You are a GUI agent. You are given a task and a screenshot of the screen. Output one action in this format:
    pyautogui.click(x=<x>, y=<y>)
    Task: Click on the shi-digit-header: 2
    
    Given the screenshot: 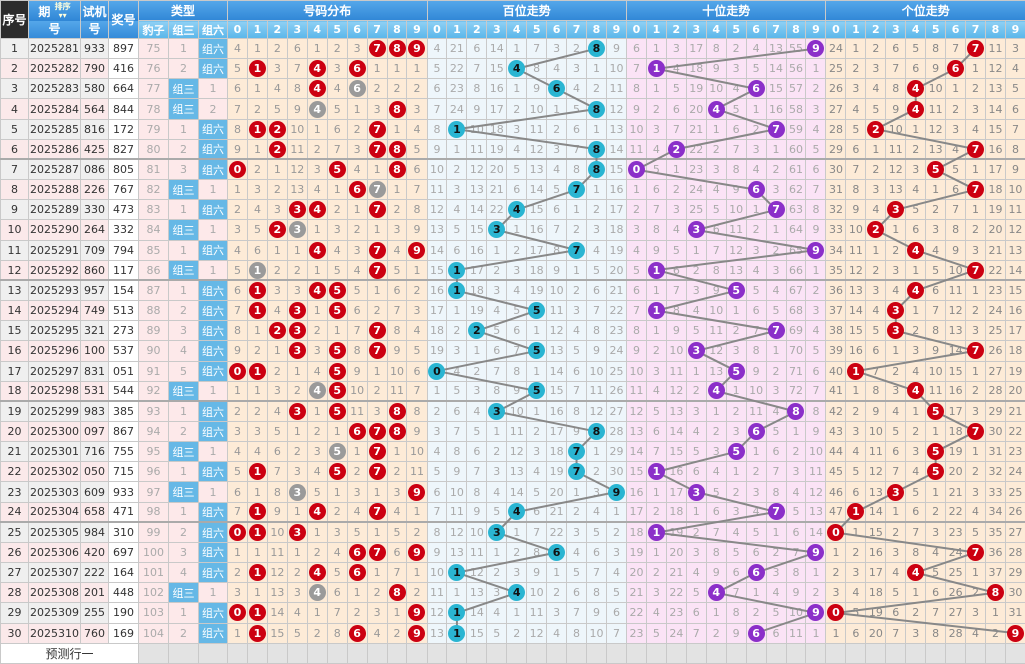 What is the action you would take?
    pyautogui.click(x=676, y=30)
    